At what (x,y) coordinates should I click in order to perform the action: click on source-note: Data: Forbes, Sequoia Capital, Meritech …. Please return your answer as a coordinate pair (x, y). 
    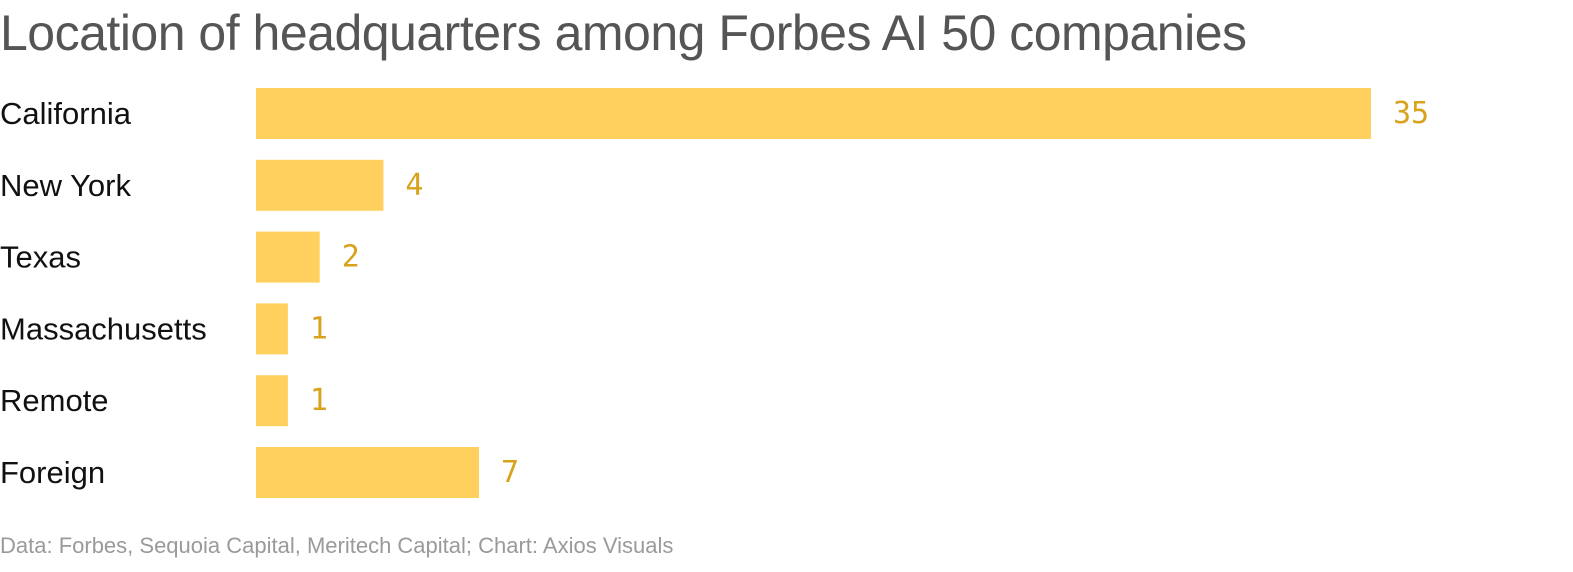
    Looking at the image, I should click on (337, 545).